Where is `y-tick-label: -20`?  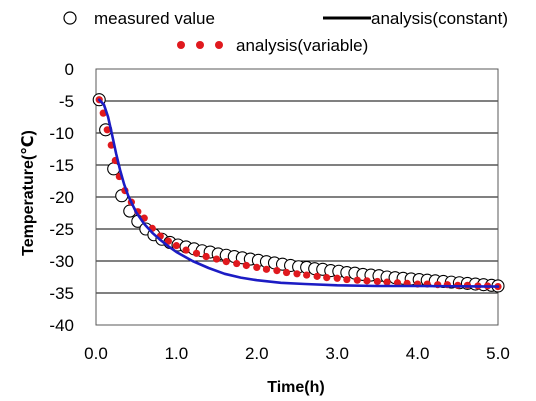 y-tick-label: -20 is located at coordinates (61, 197).